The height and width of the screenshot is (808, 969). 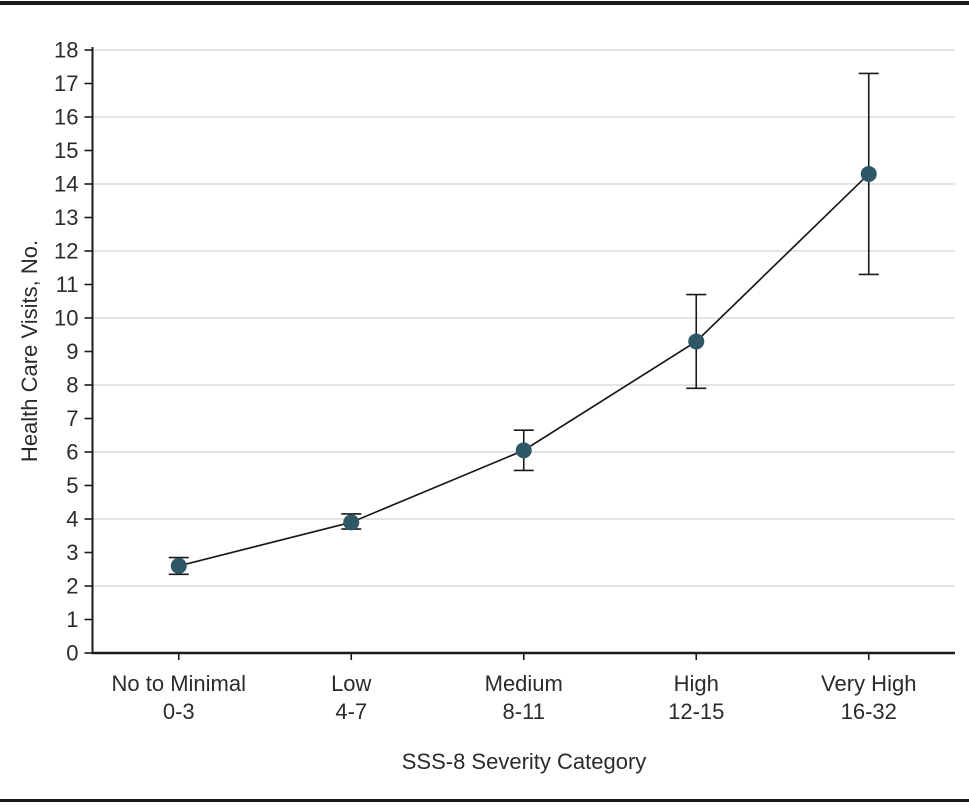 What do you see at coordinates (72, 351) in the screenshot?
I see `y-tick-label: 9` at bounding box center [72, 351].